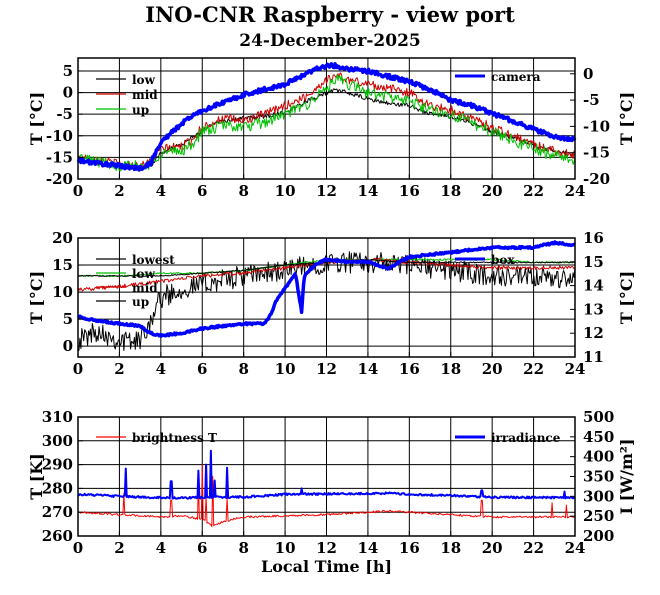 Image resolution: width=660 pixels, height=595 pixels. Describe the element at coordinates (591, 100) in the screenshot. I see `y-tick-label-right: -5` at that location.